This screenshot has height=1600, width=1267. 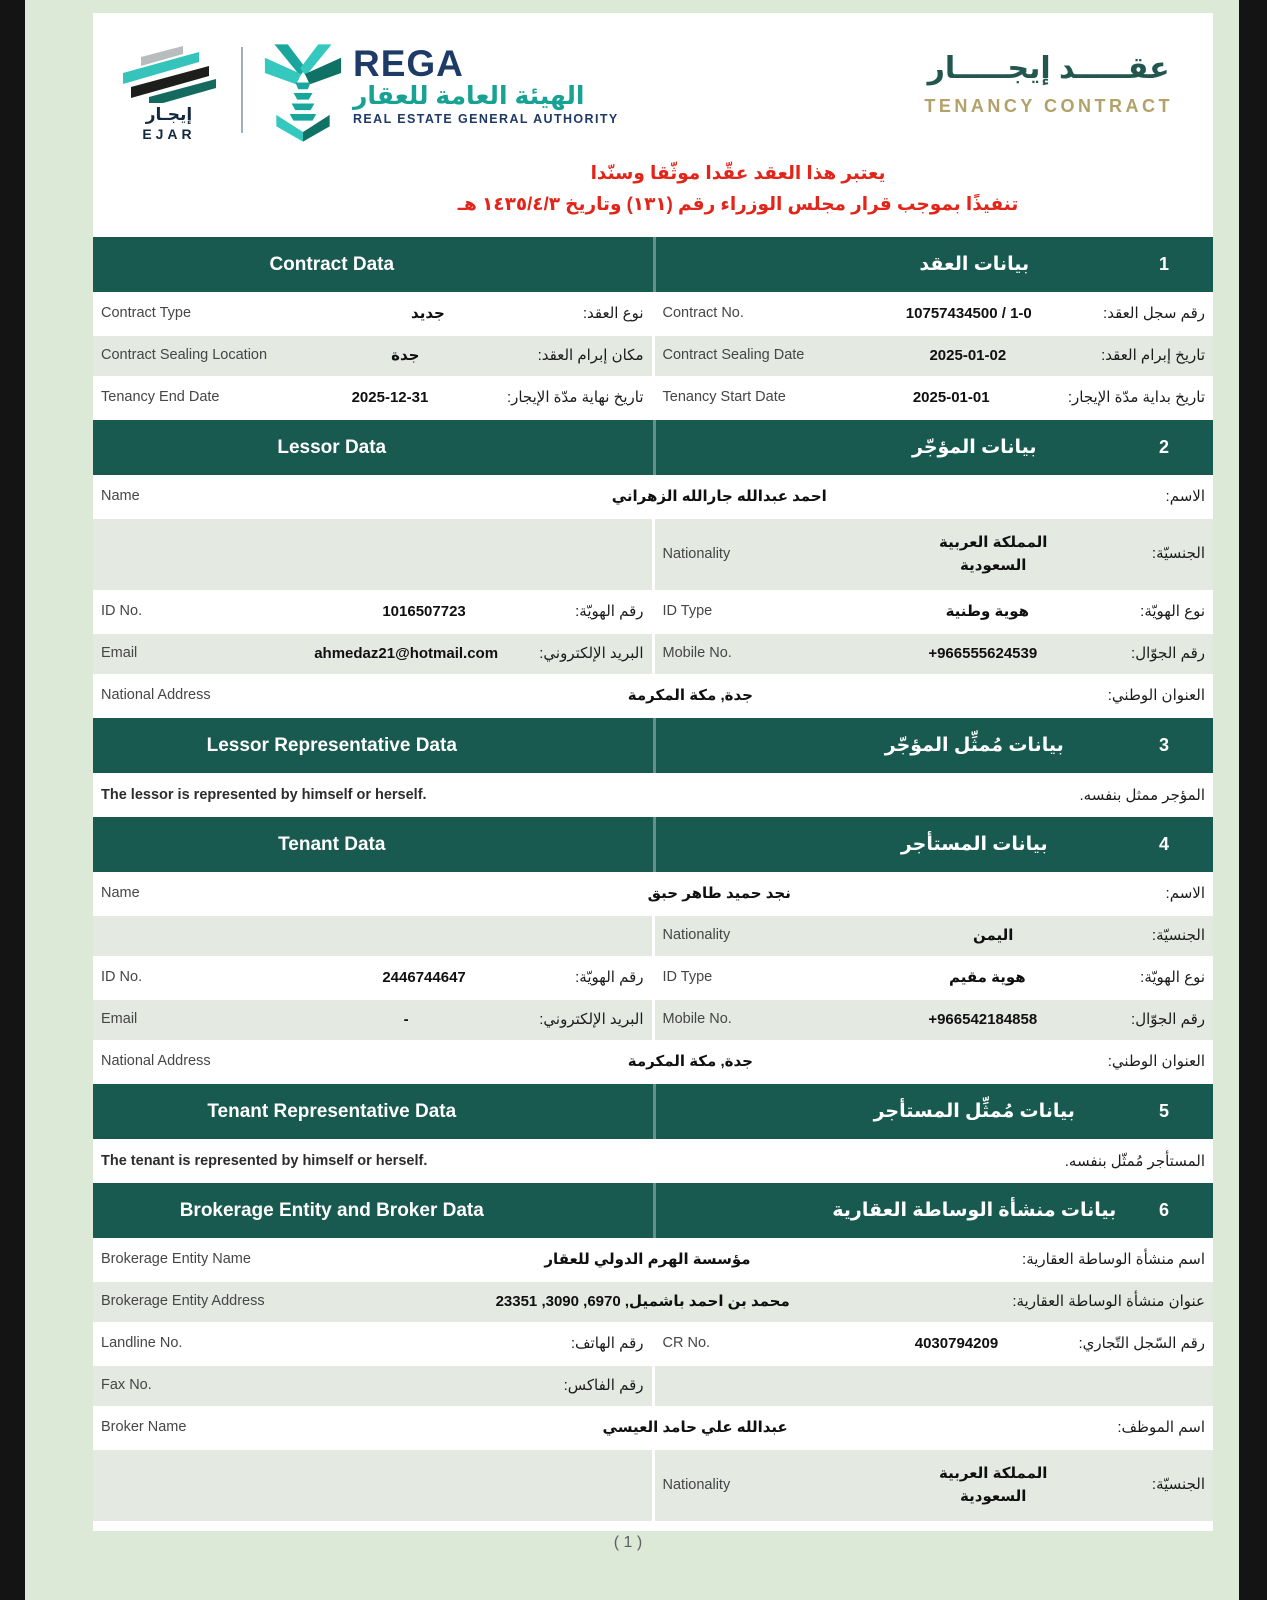 I want to click on field-label-en: Fax No., so click(x=126, y=1385).